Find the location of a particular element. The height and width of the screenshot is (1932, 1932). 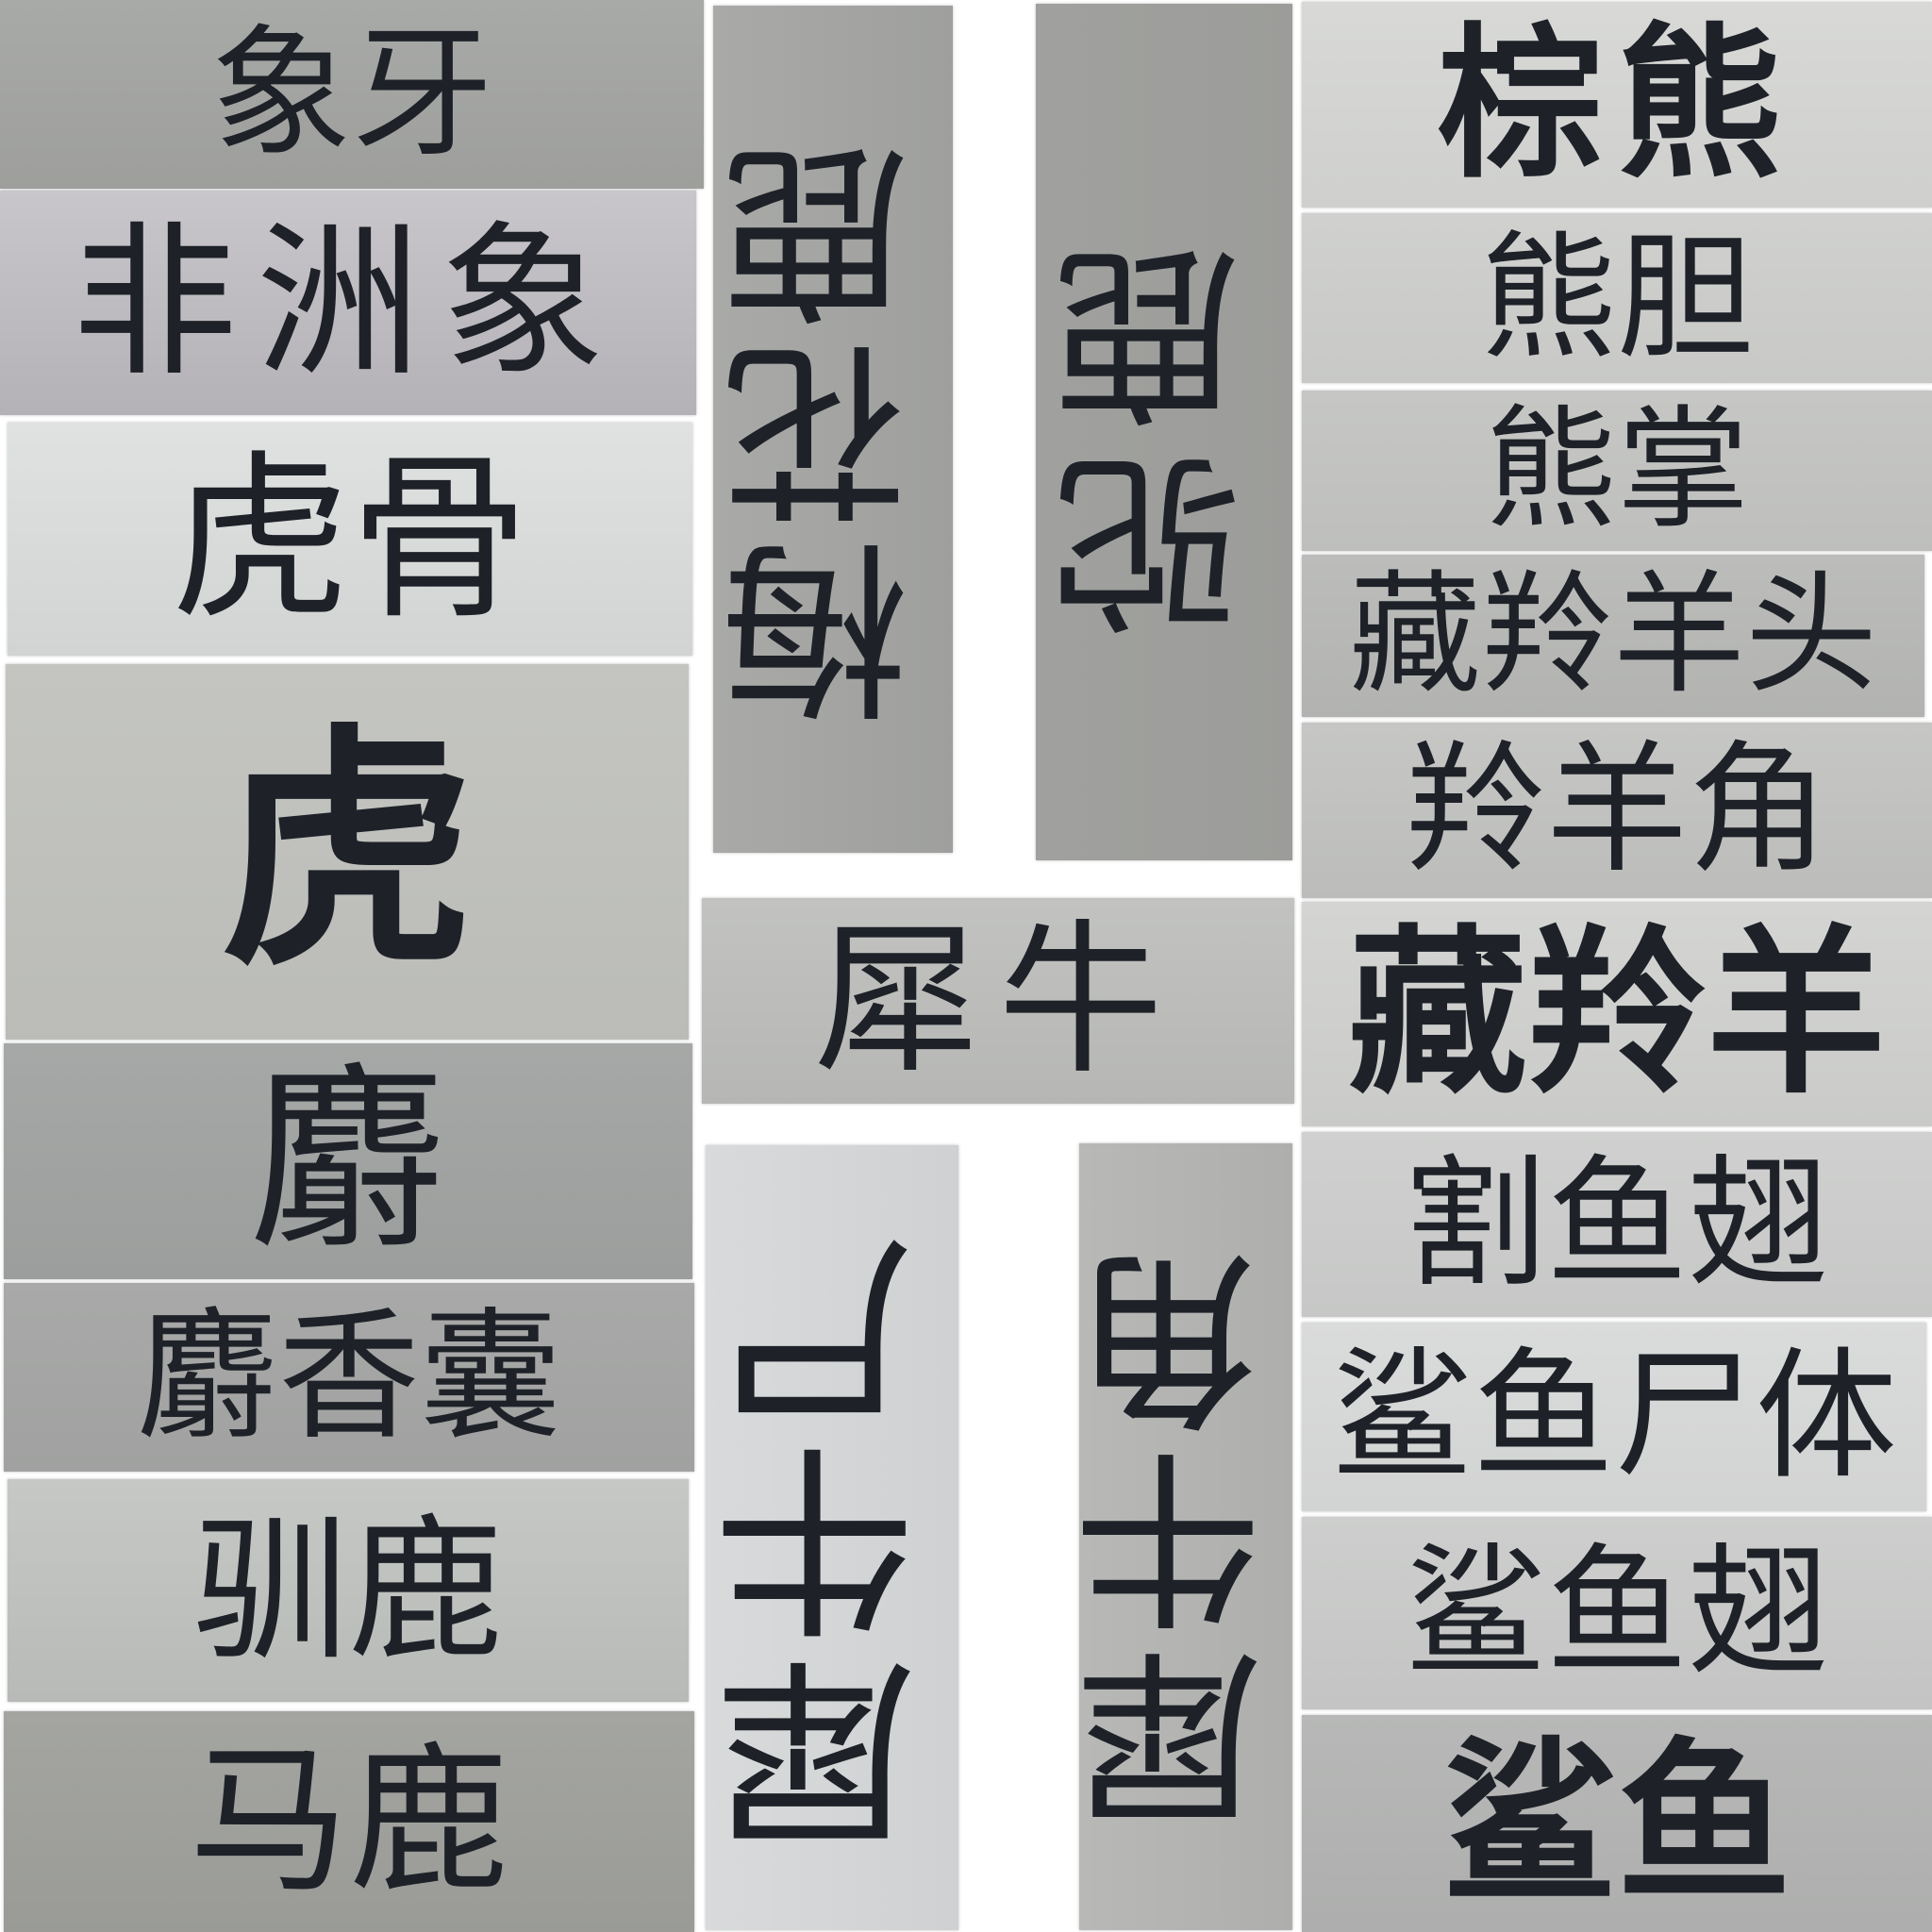

label-cut-shark-fin-text: 割鱼翅 is located at coordinates (1616, 1224).